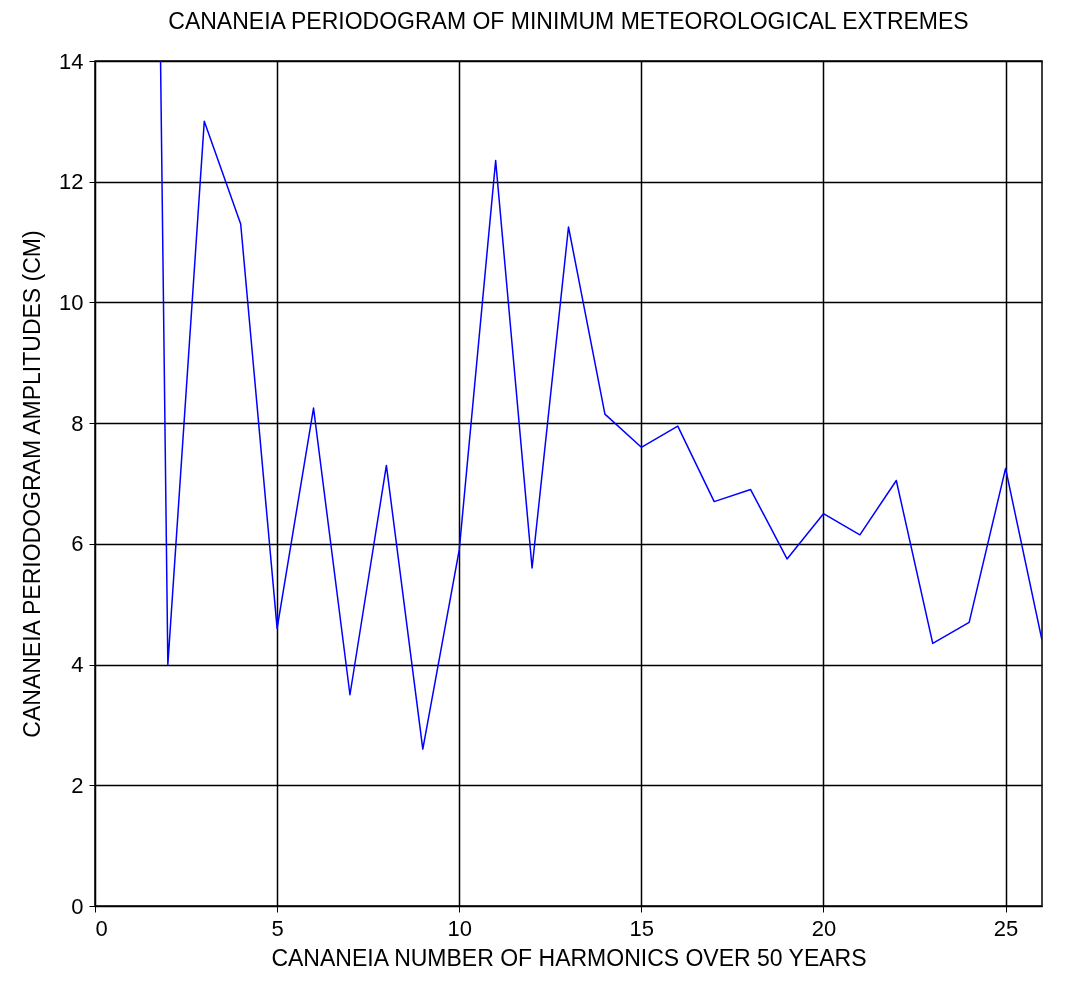  I want to click on x-tick-label: 10, so click(459, 928).